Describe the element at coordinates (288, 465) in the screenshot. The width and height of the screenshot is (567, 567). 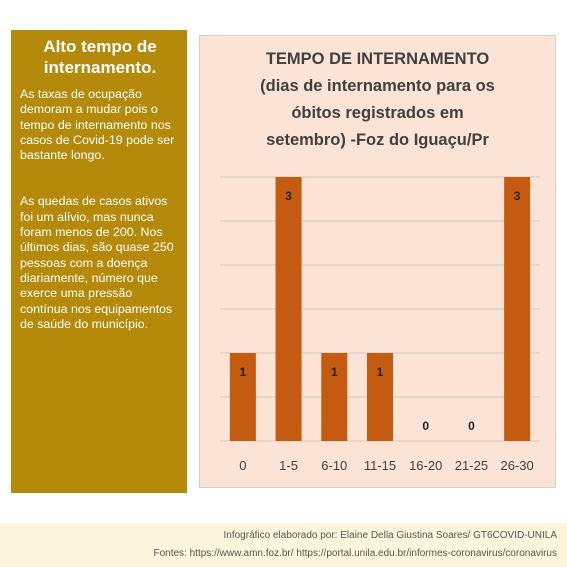
I see `x-tick-label-1-5: 1-5` at that location.